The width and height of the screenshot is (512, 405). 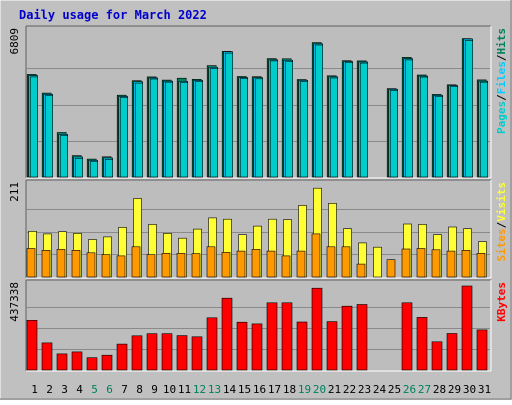 What do you see at coordinates (484, 389) in the screenshot?
I see `x-tick-label: 31` at bounding box center [484, 389].